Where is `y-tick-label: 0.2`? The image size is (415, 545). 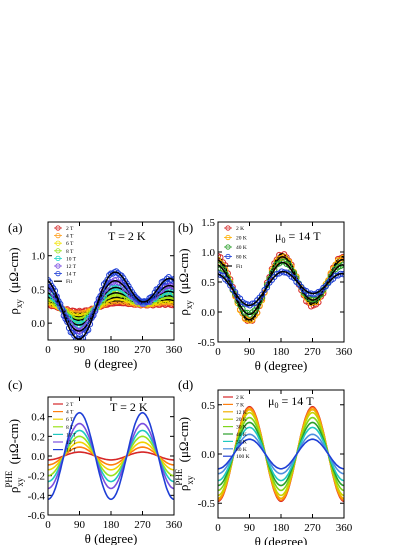
y-tick-label: 0.2 is located at coordinates (38, 437).